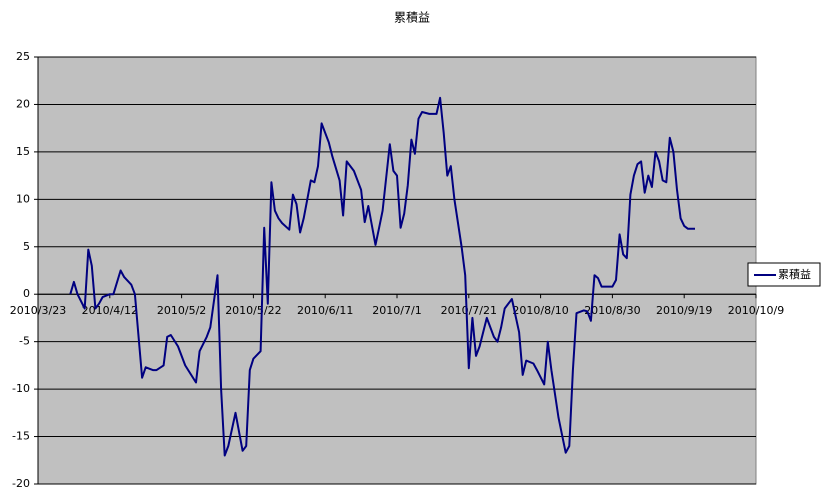 Image resolution: width=824 pixels, height=499 pixels. I want to click on y-tick-label: -15, so click(21, 436).